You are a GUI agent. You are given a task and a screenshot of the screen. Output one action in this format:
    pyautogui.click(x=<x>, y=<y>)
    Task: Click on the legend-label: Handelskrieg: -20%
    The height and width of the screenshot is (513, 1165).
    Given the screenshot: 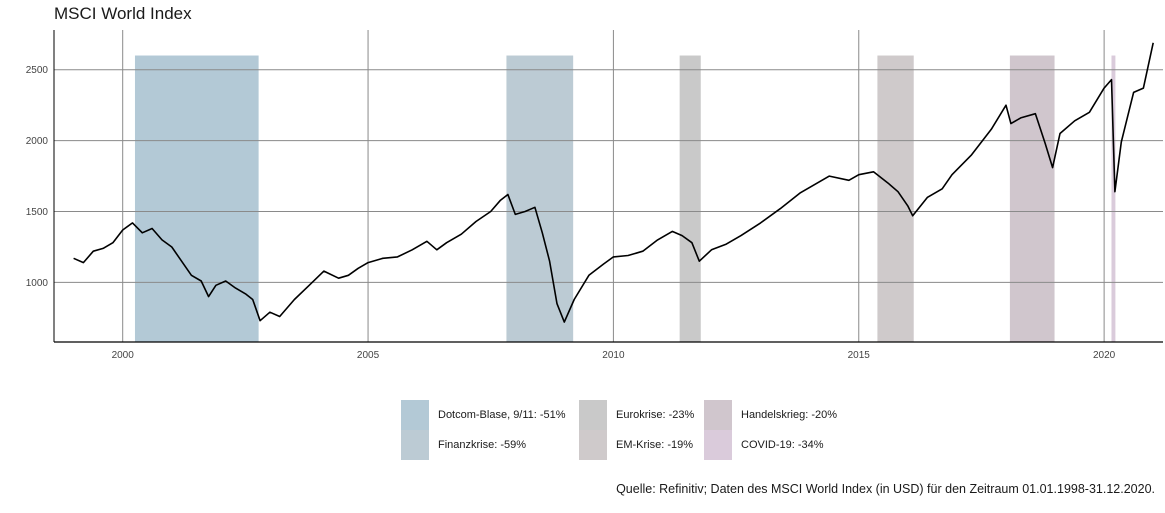 What is the action you would take?
    pyautogui.click(x=789, y=415)
    